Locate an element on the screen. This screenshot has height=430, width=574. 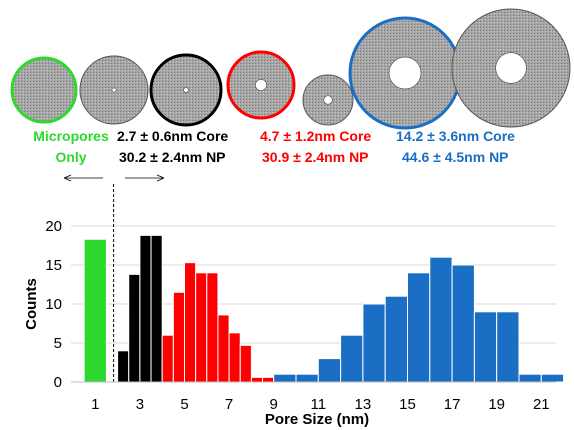
y-axis-title: Counts is located at coordinates (31, 304).